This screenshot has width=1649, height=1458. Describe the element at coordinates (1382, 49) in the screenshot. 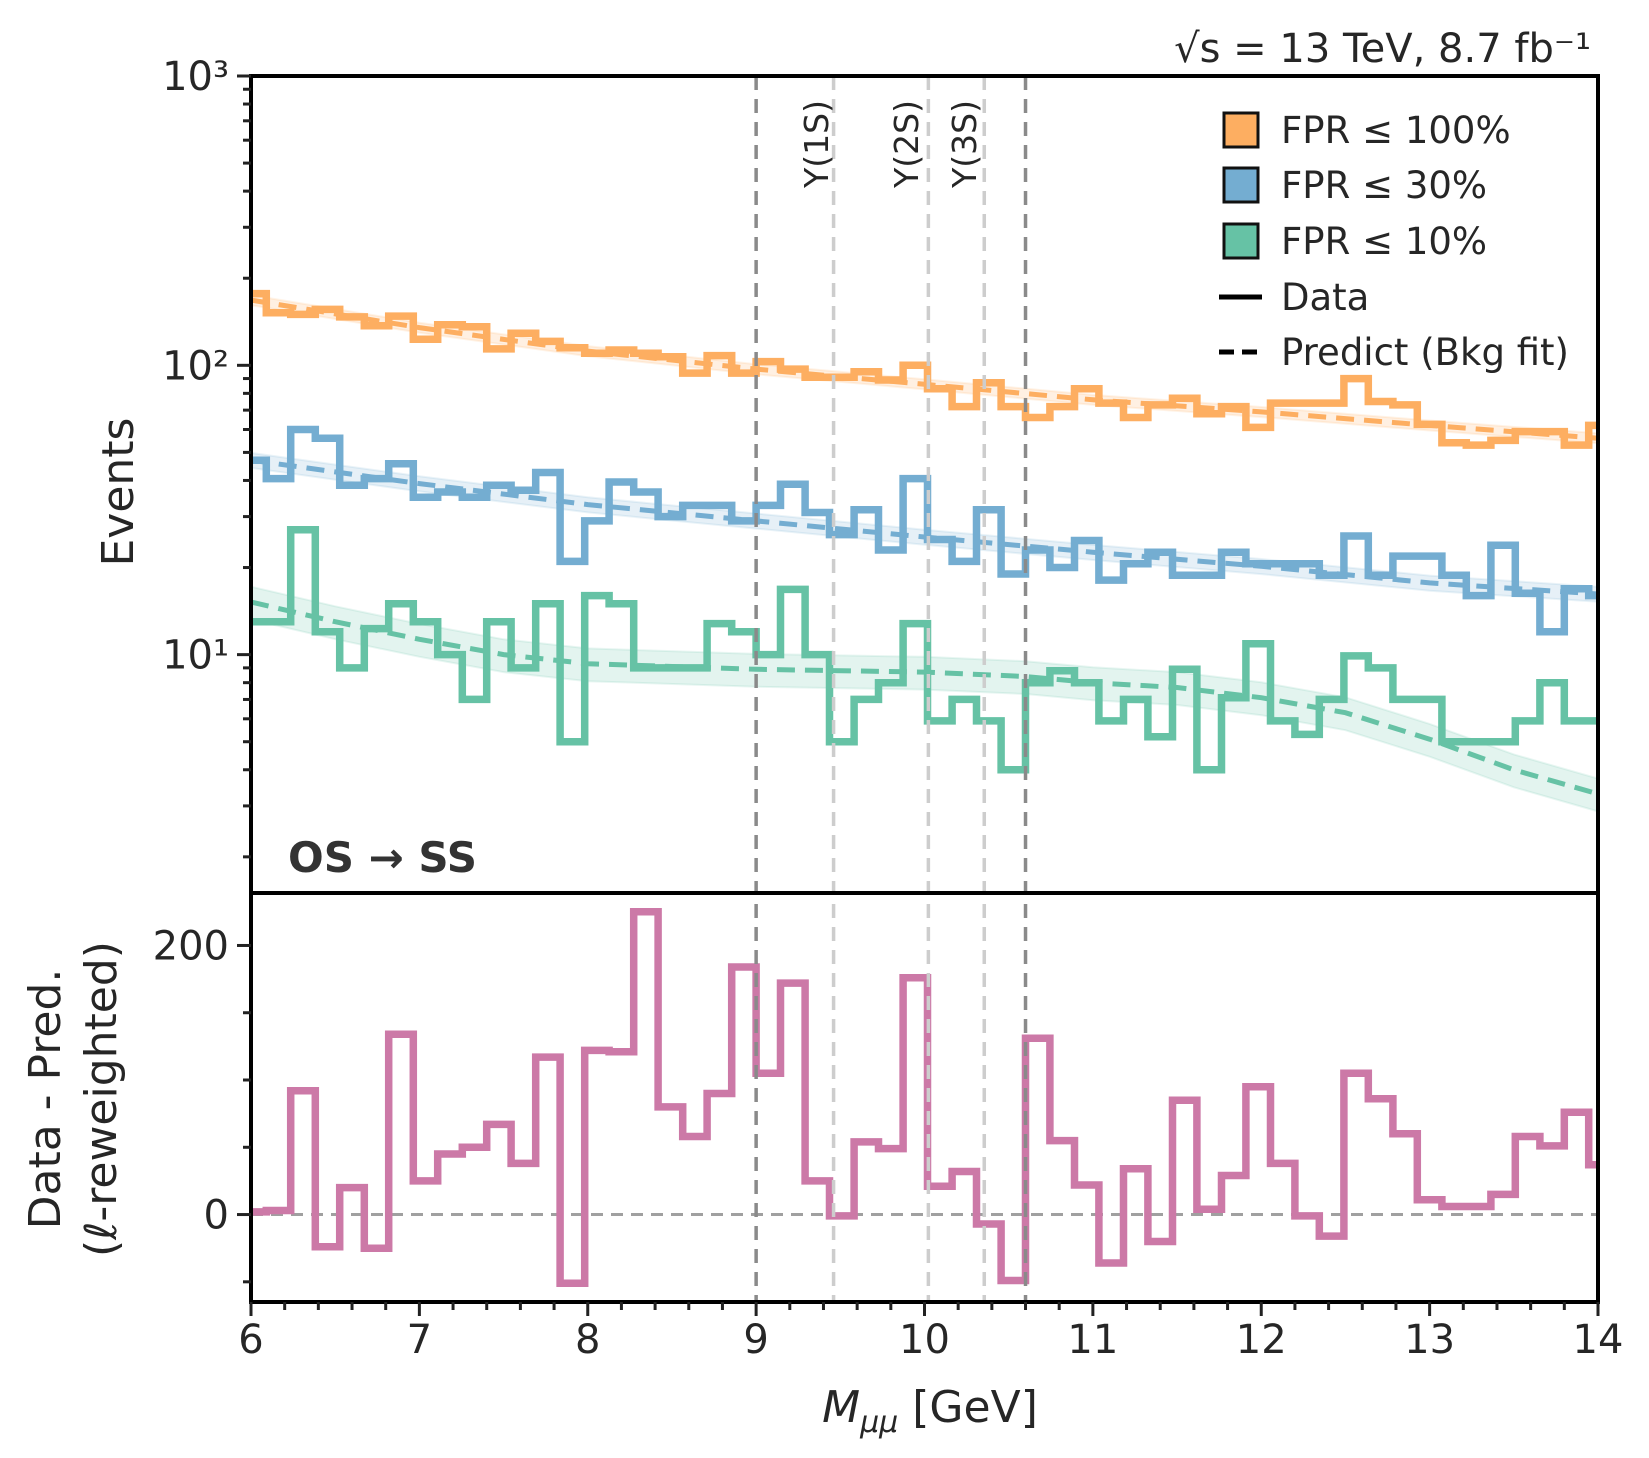

I see `energy-lumi-label: √s = 13 TeV, 8.7 fb⁻¹` at that location.